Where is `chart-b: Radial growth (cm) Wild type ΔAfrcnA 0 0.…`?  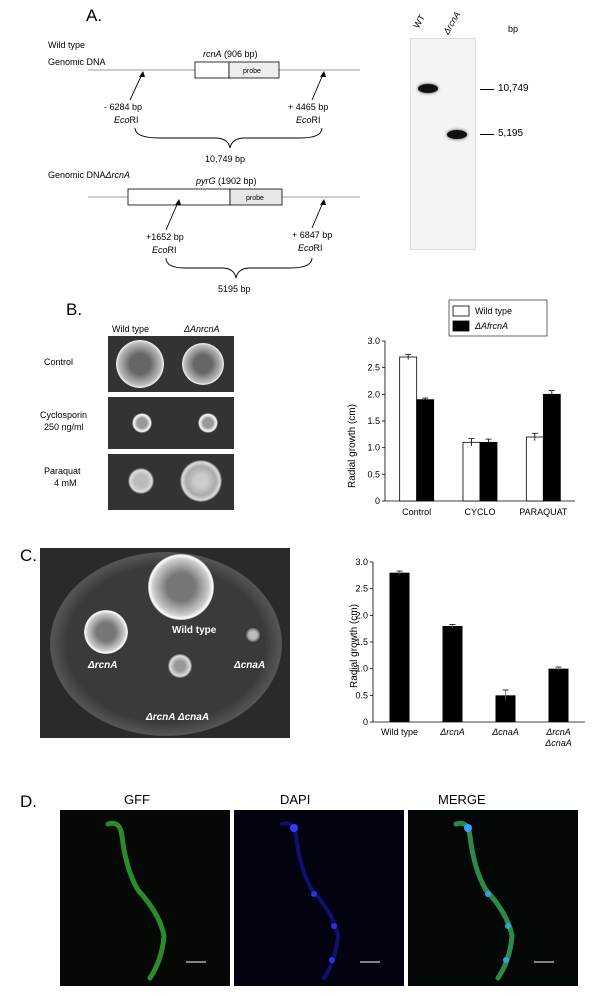 chart-b: Radial growth (cm) Wild type ΔAfrcnA 0 0.… is located at coordinates (440, 412).